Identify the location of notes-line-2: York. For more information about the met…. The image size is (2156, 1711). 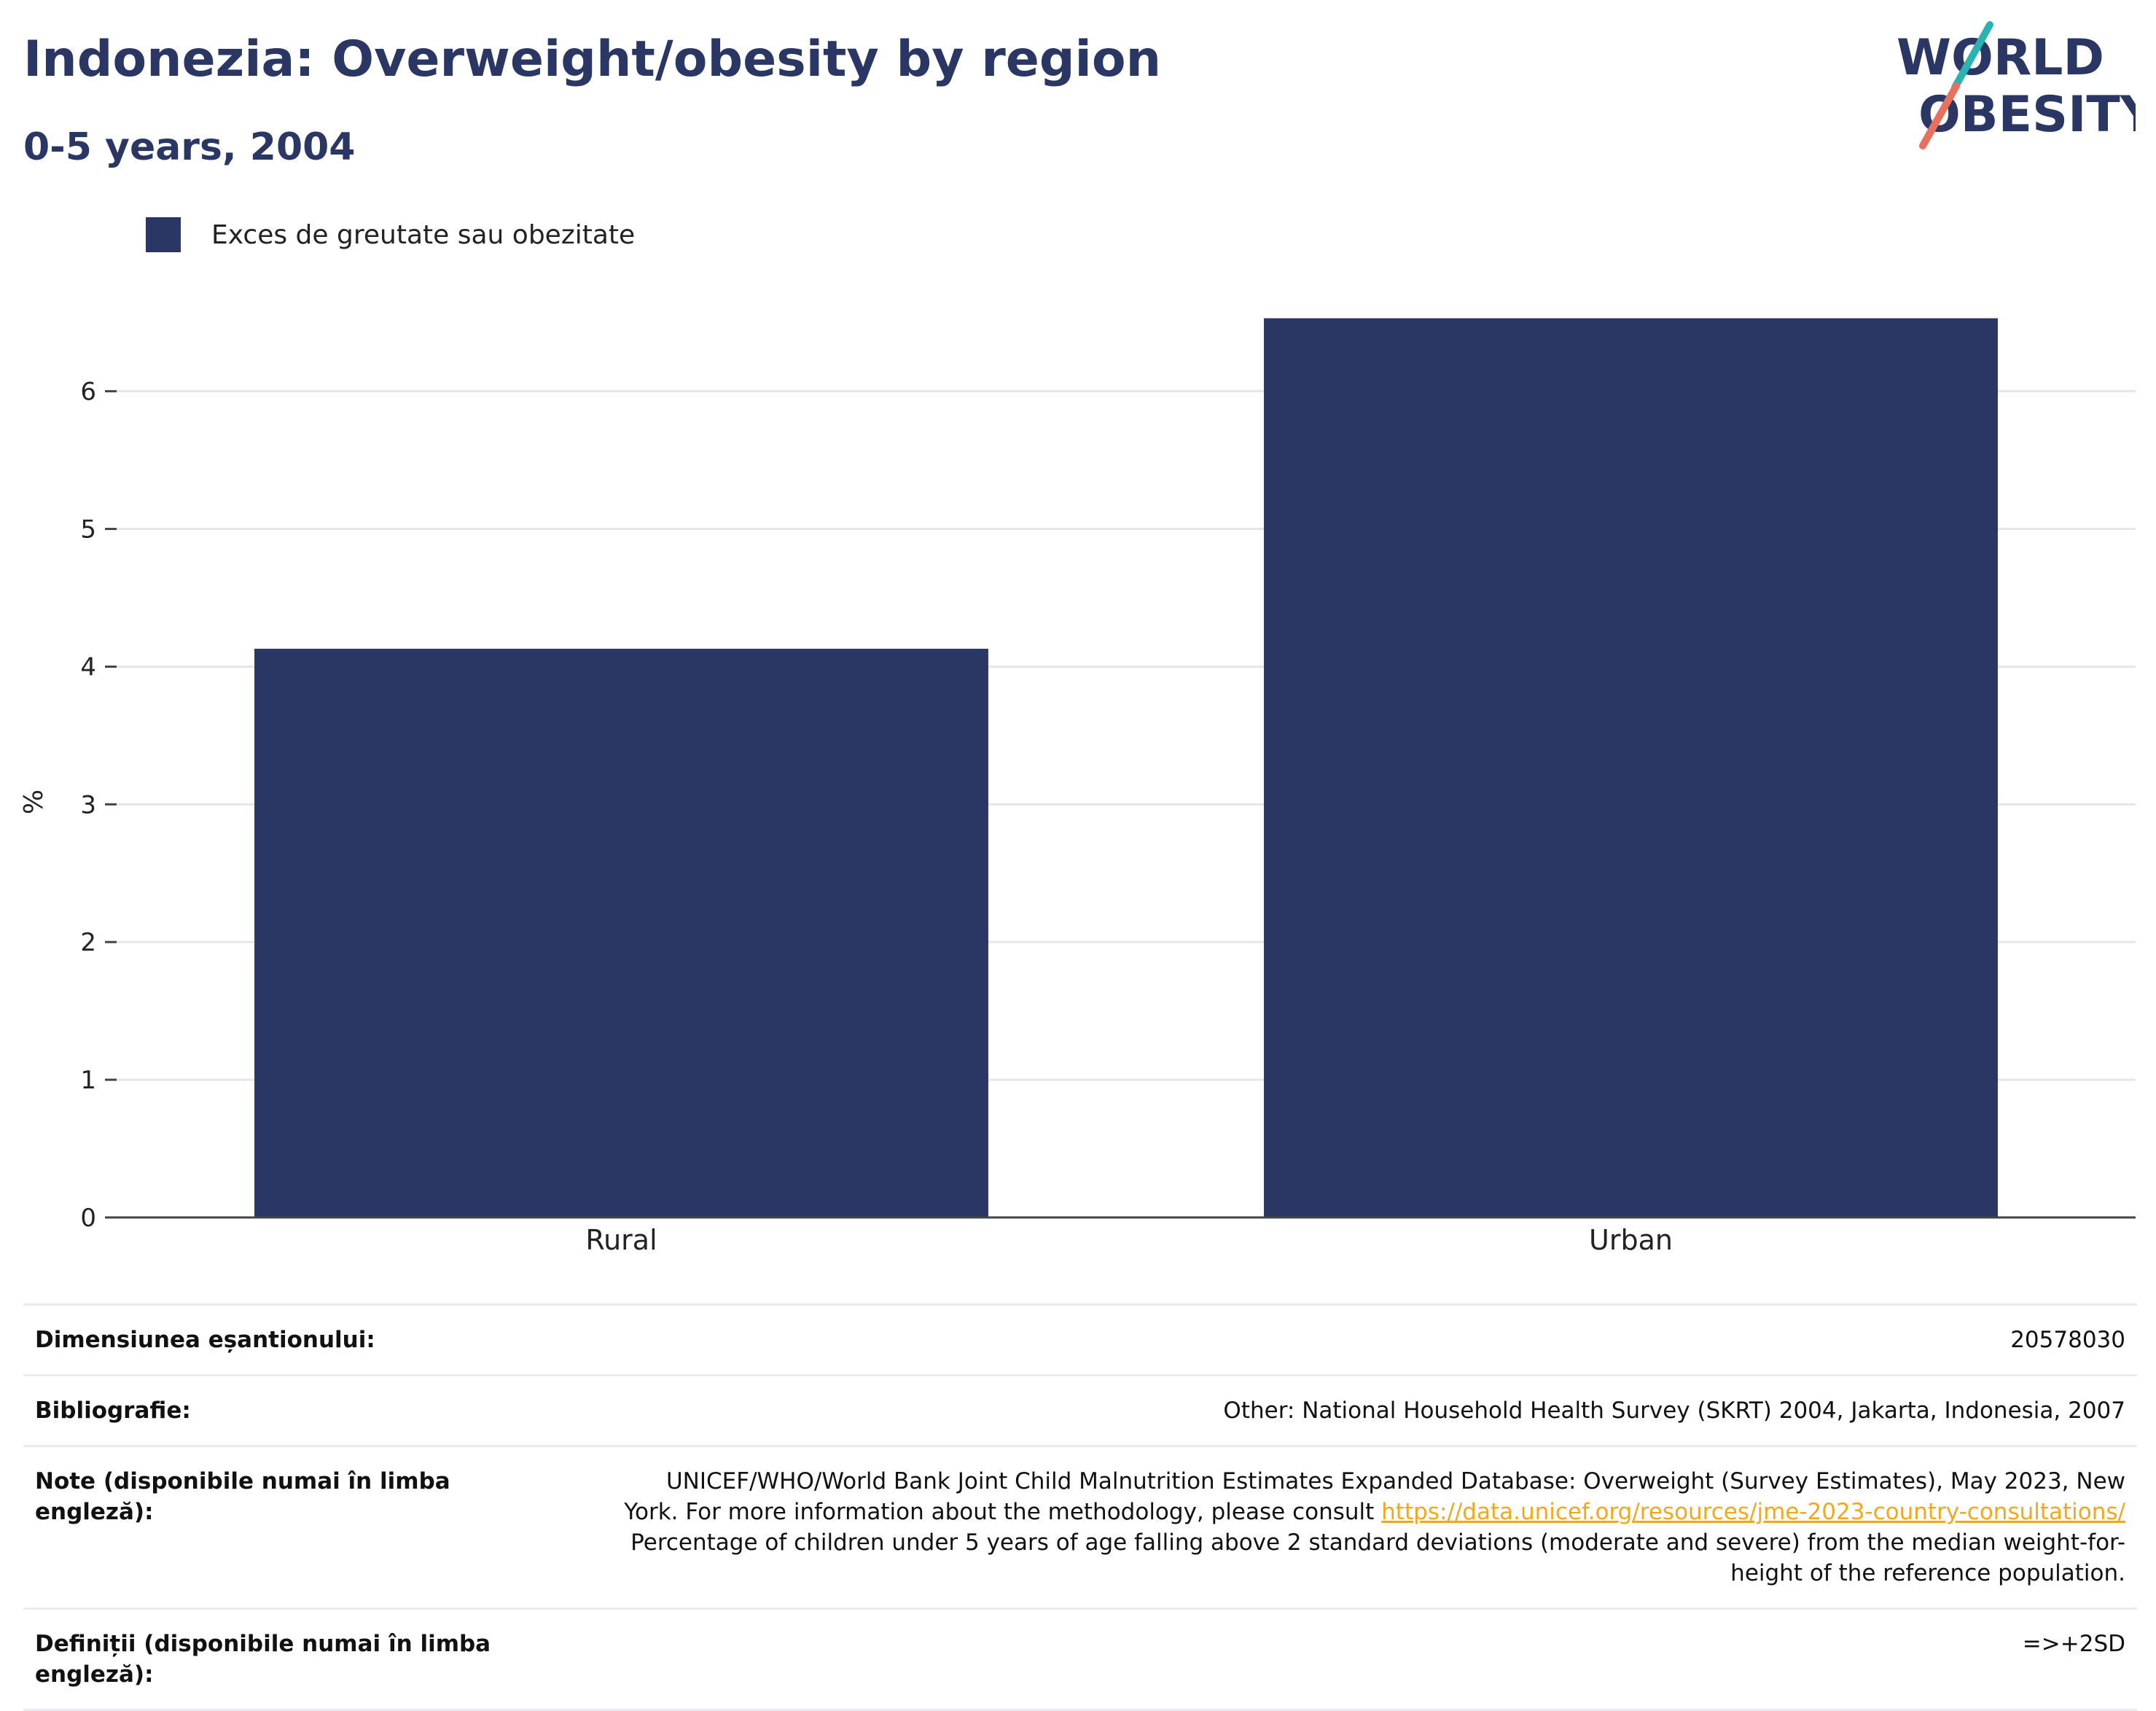
(1003, 1512).